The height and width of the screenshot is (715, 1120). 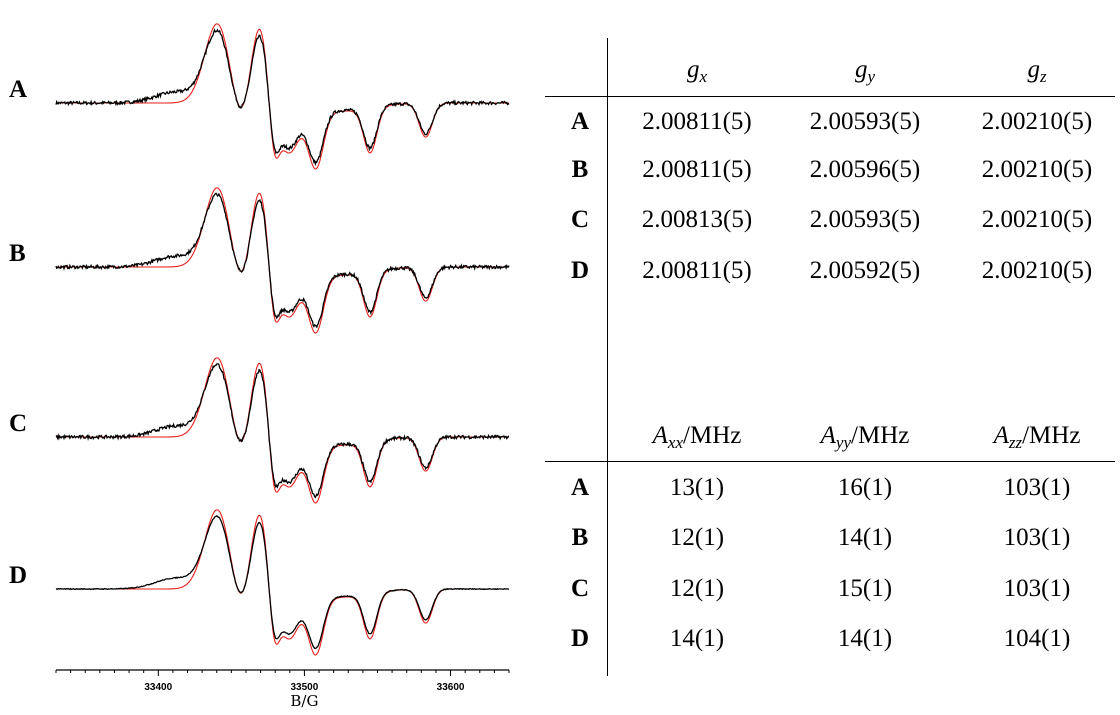 What do you see at coordinates (17, 253) in the screenshot?
I see `panel-label: B` at bounding box center [17, 253].